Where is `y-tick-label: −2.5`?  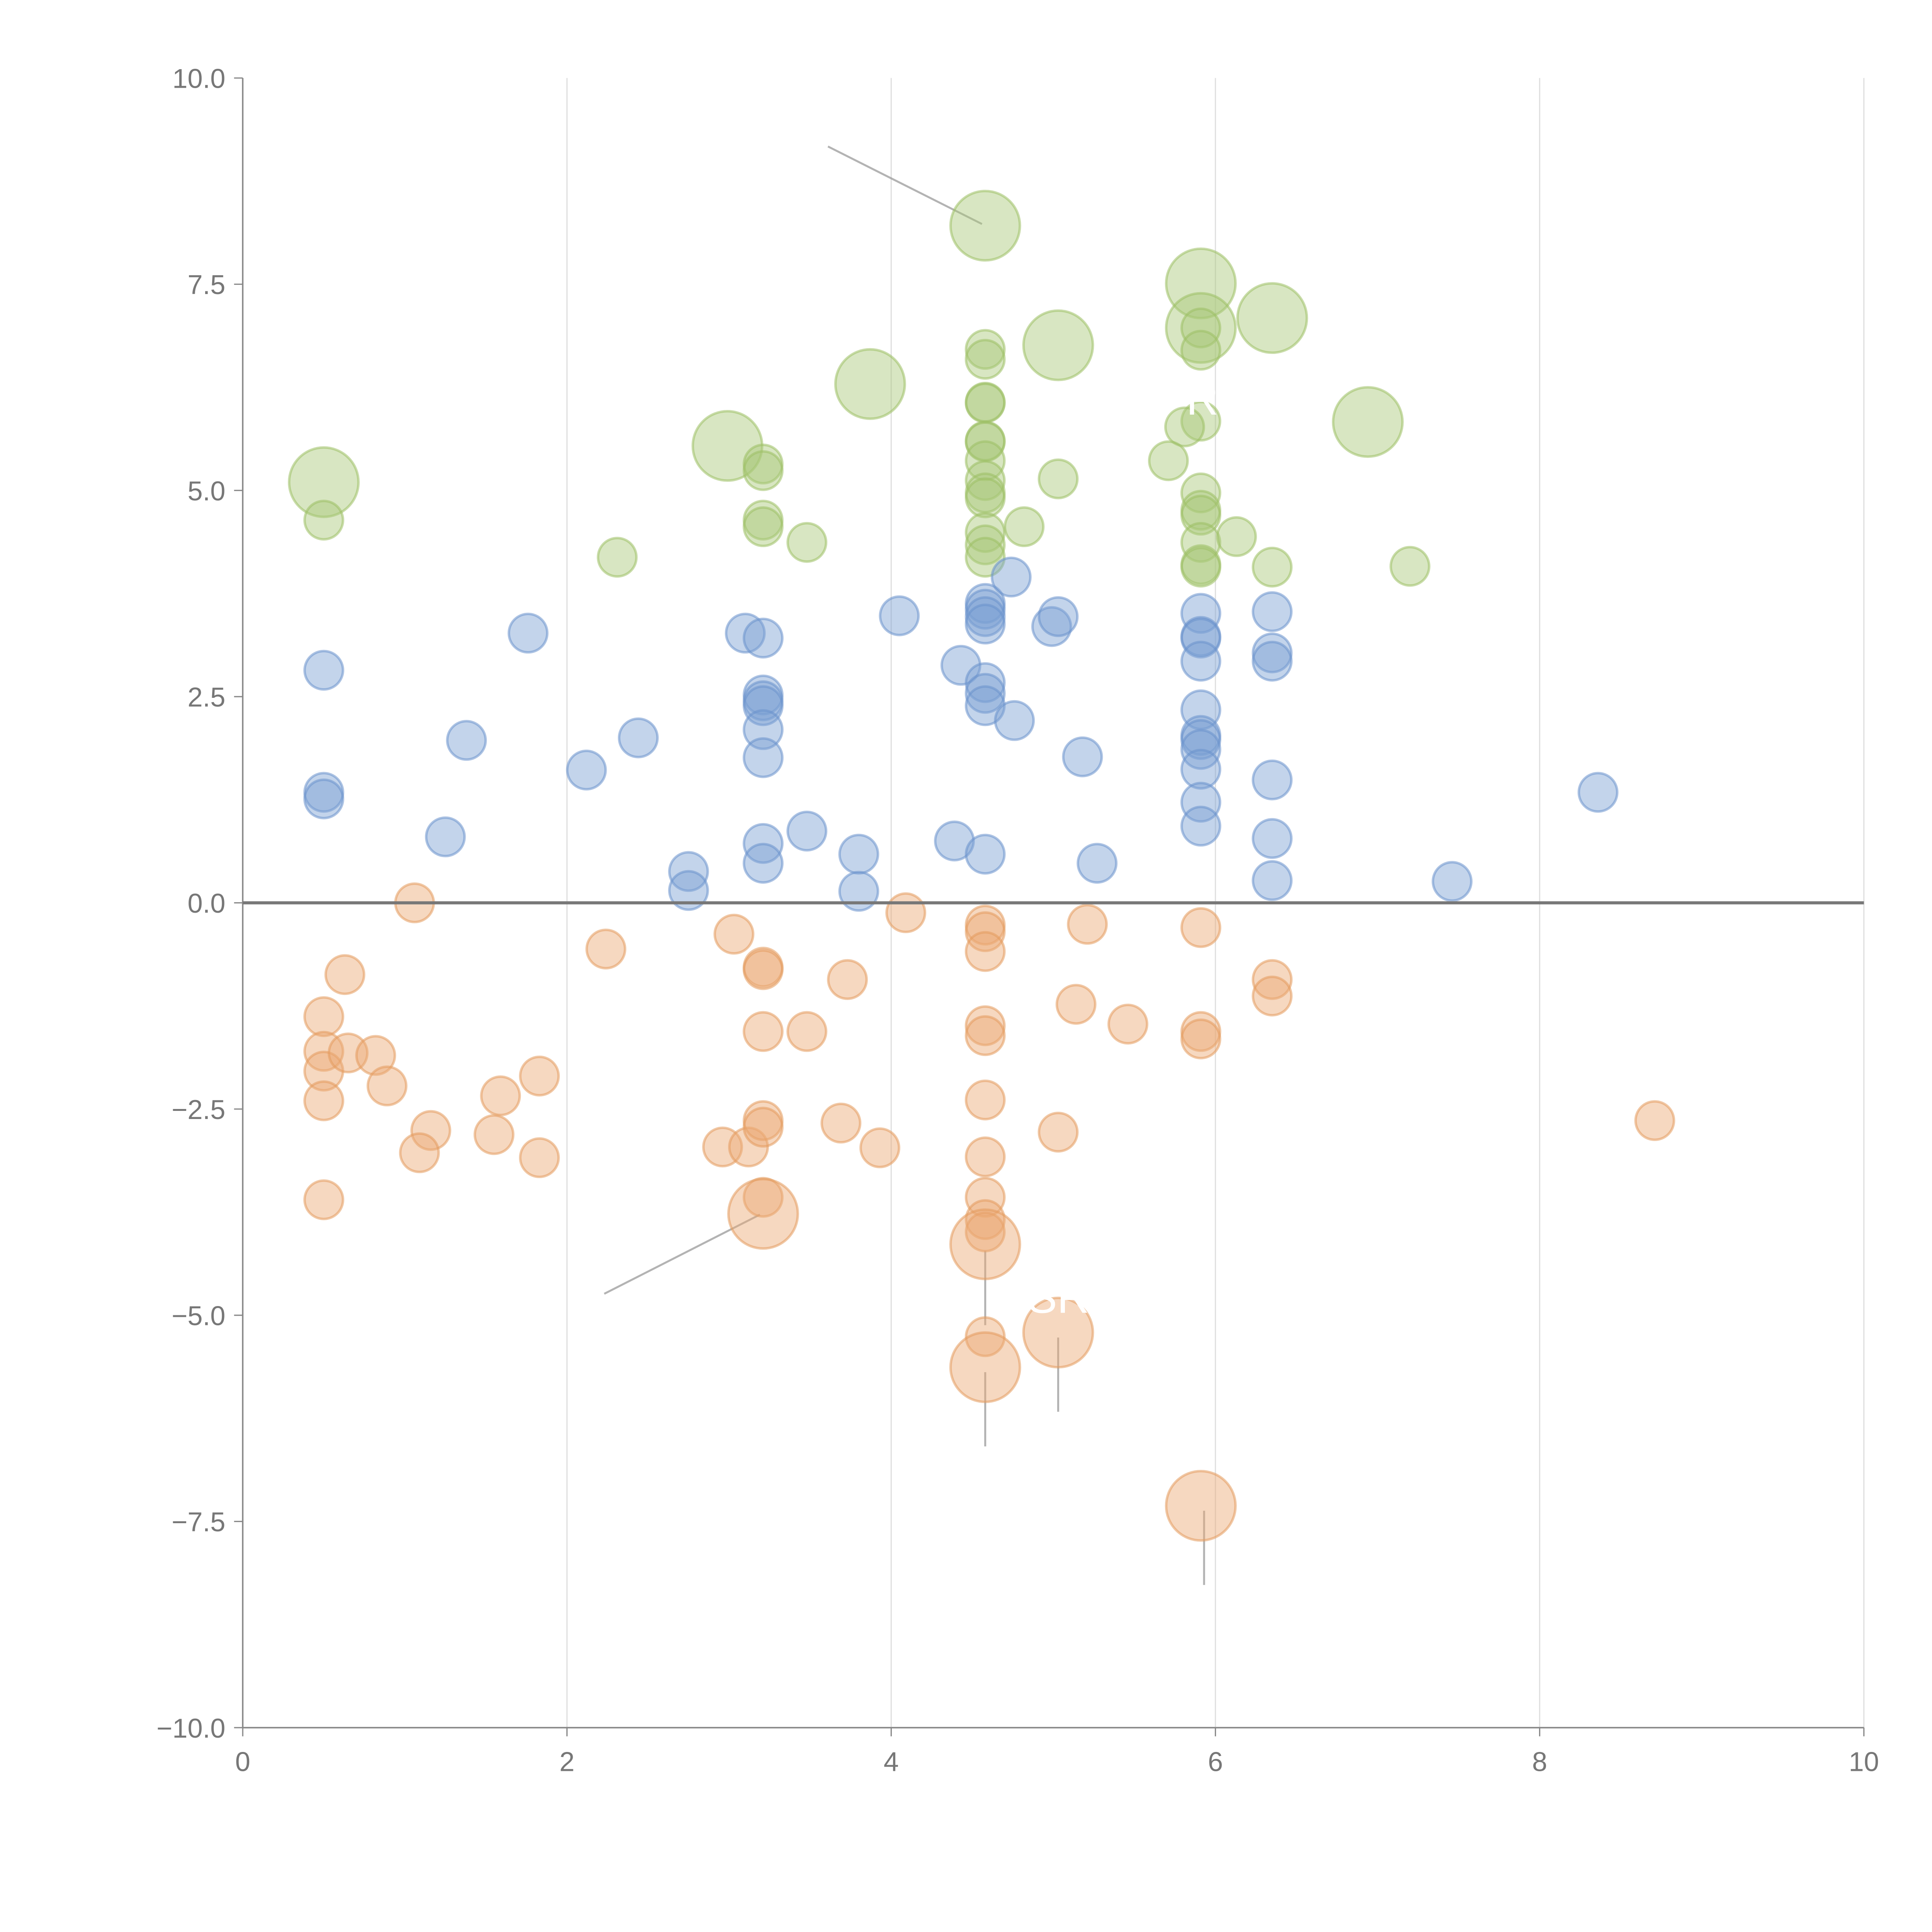 y-tick-label: −2.5 is located at coordinates (198, 1109).